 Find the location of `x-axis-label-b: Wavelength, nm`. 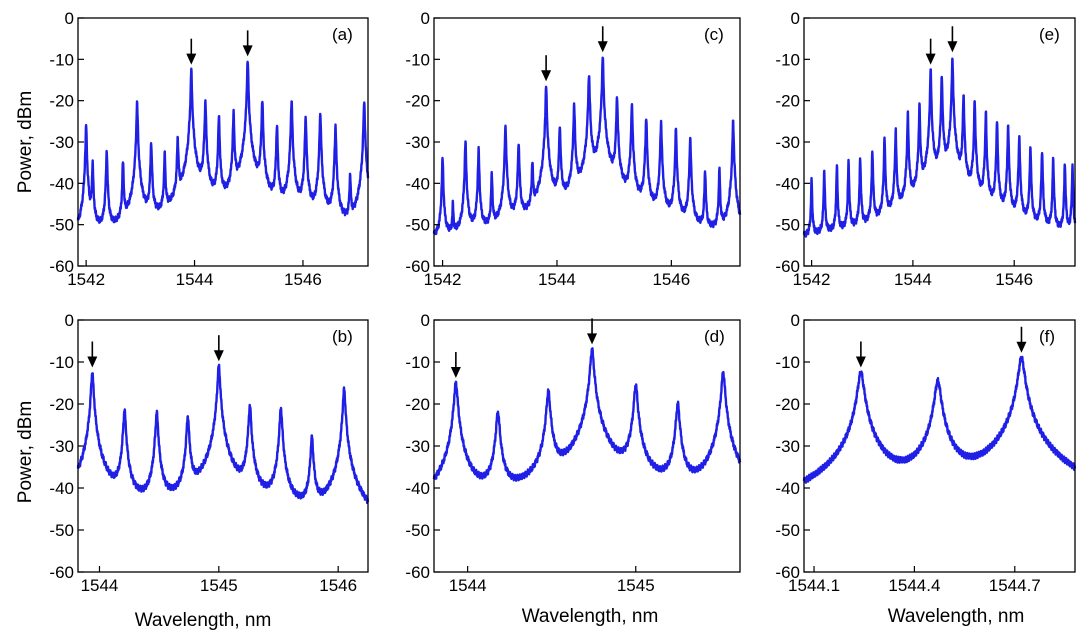

x-axis-label-b: Wavelength, nm is located at coordinates (203, 620).